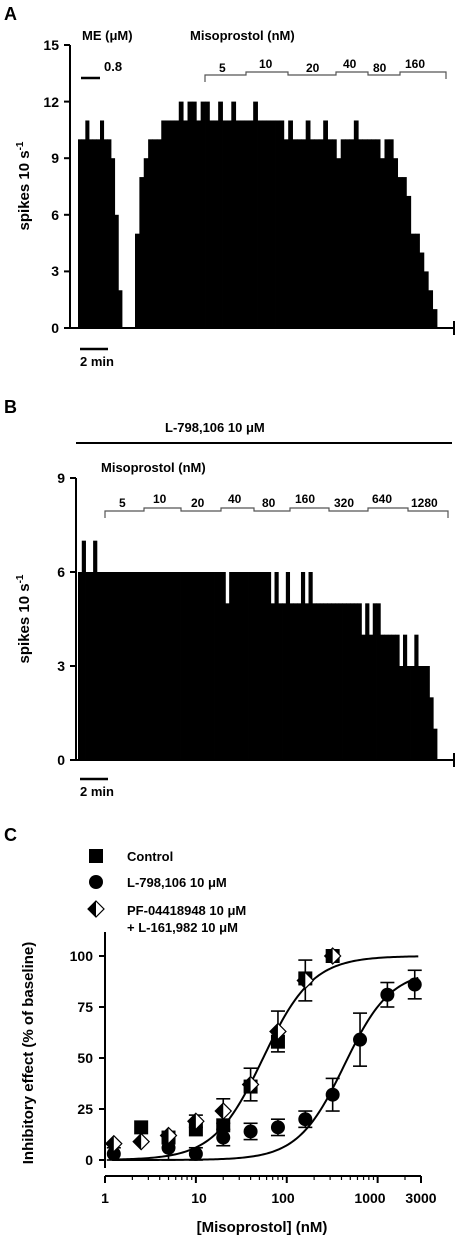 Image resolution: width=457 pixels, height=1245 pixels. I want to click on panel-a-y-ticks: 0 3 6 9 12 15, so click(56, 186).